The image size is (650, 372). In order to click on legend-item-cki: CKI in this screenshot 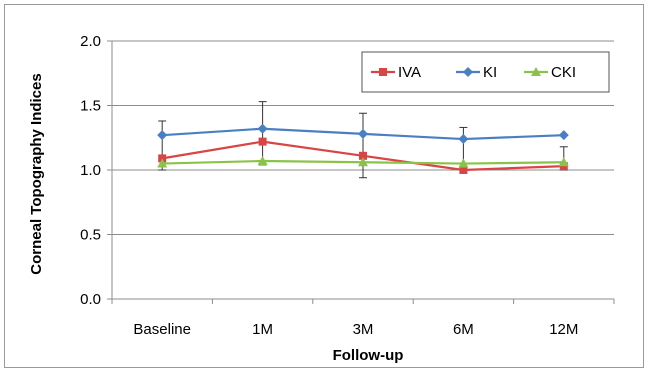, I will do `click(550, 72)`.